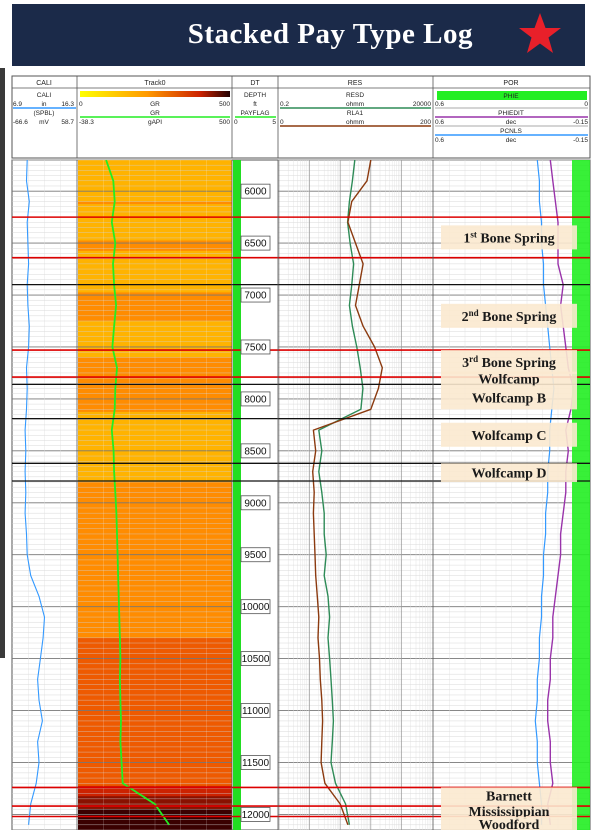 This screenshot has width=593, height=830. What do you see at coordinates (44, 113) in the screenshot?
I see `spbl-curve-name: (SPBL)` at bounding box center [44, 113].